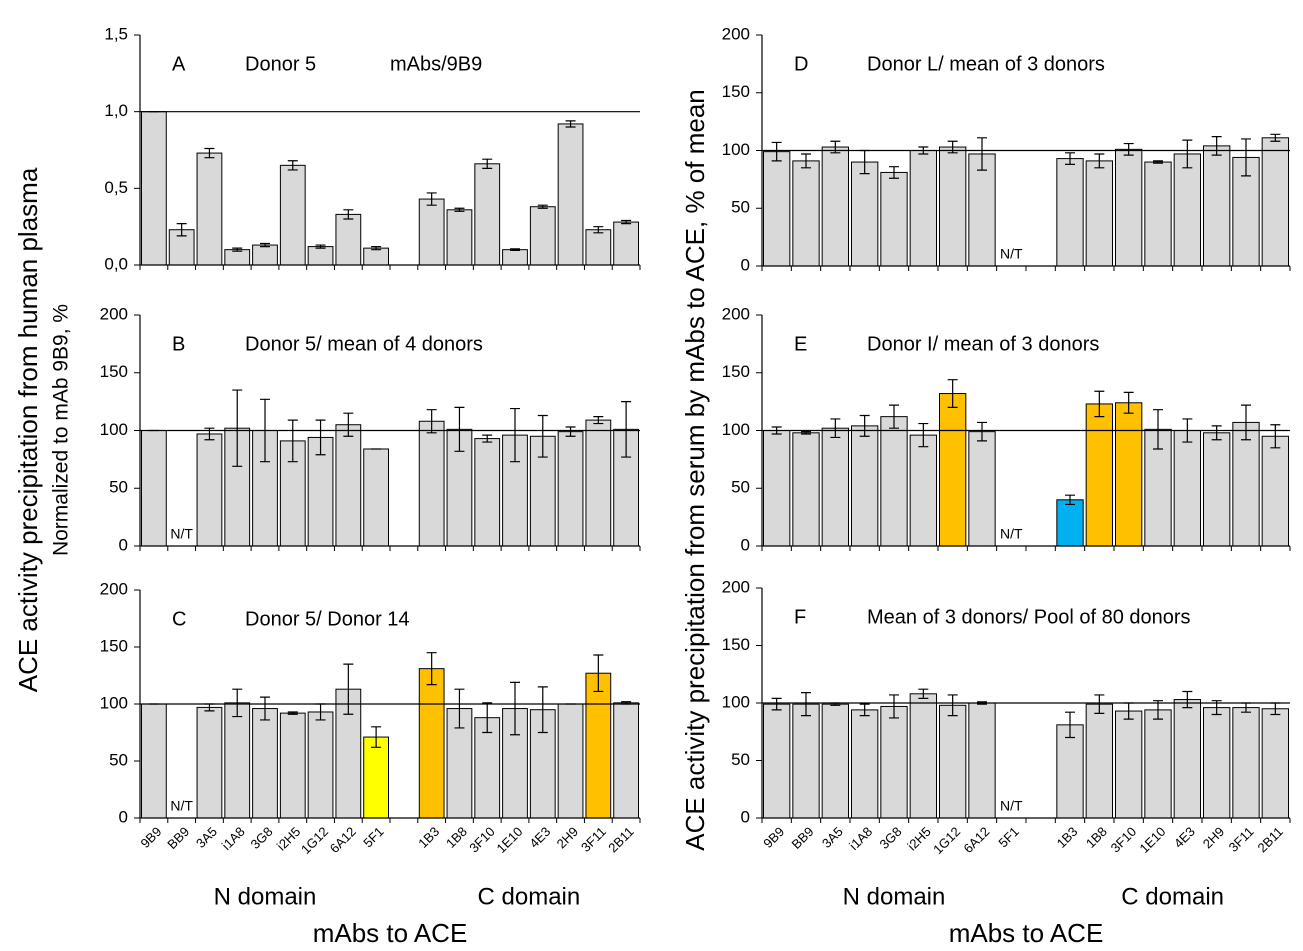  Describe the element at coordinates (289, 839) in the screenshot. I see `x-tick-label: i2H5` at that location.